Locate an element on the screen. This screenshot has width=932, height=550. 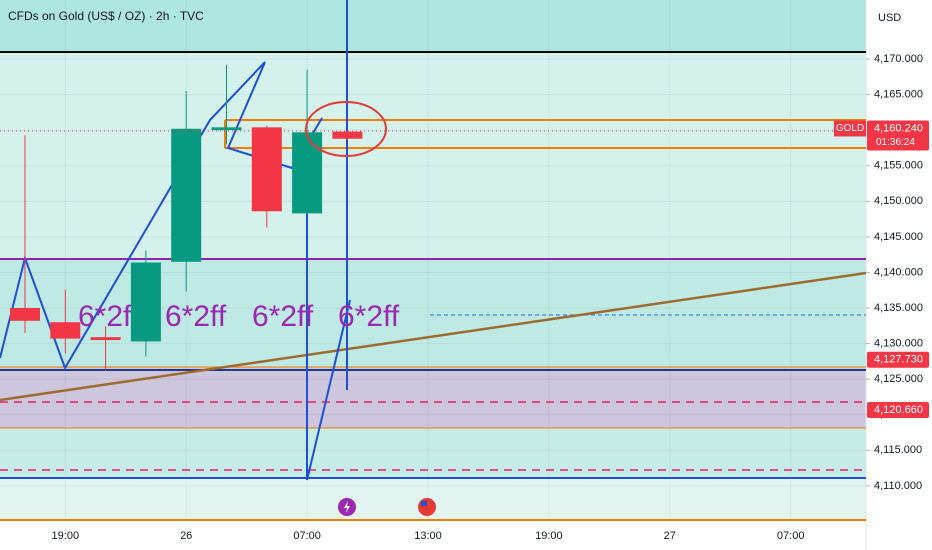
y-tick-label: 4,155.000 is located at coordinates (898, 166).